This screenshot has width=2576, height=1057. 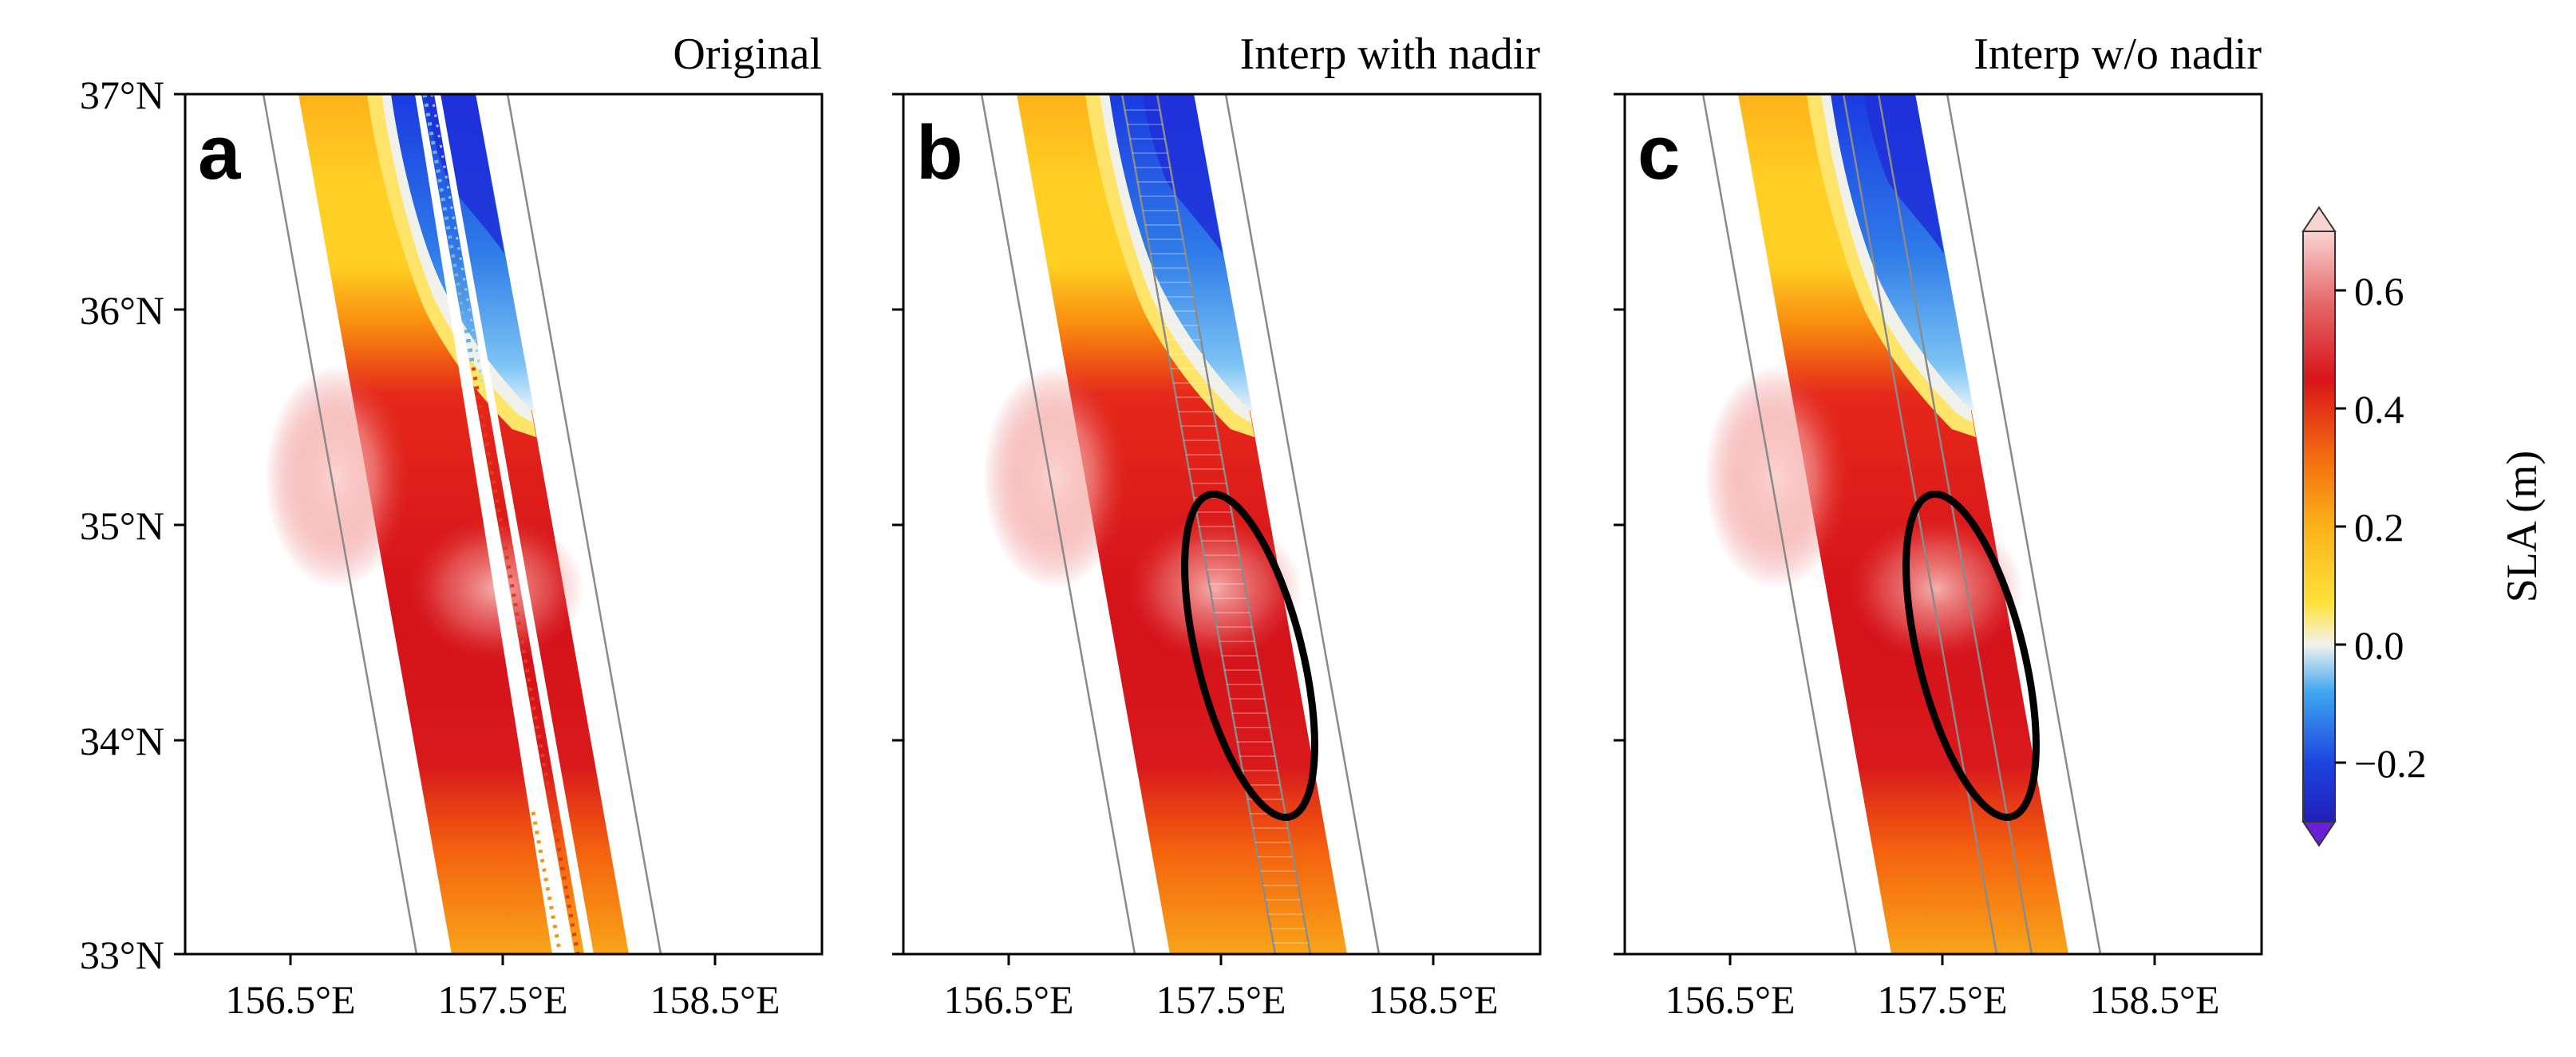 I want to click on colorbar-top-extension, so click(x=2319, y=219).